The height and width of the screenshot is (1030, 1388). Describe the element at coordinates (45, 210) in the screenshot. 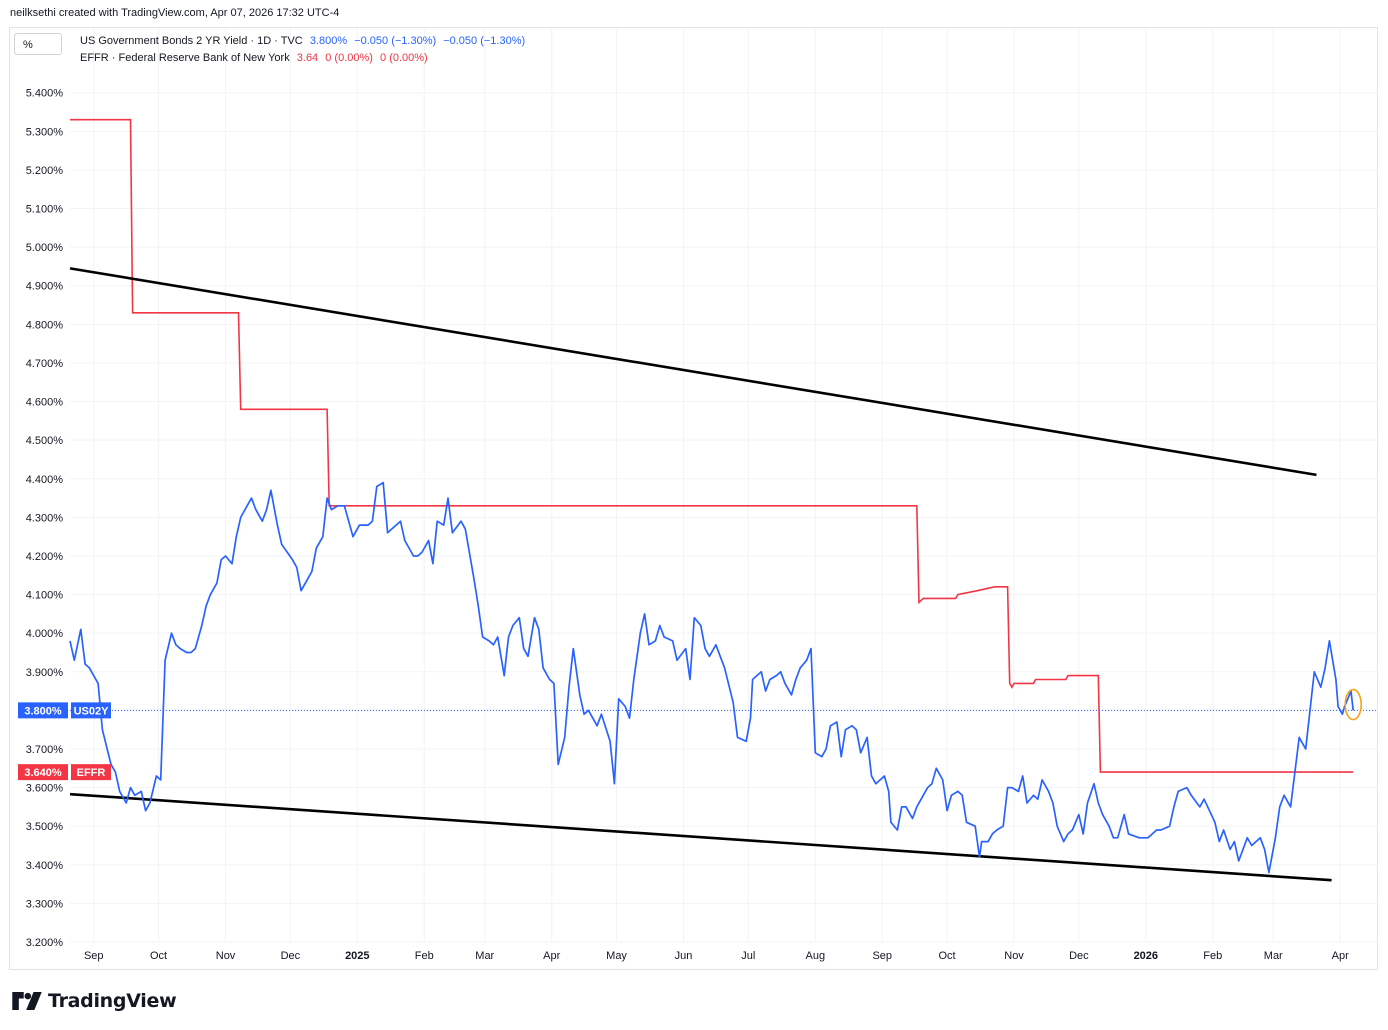

I see `y-tick-label: 5.100%` at that location.